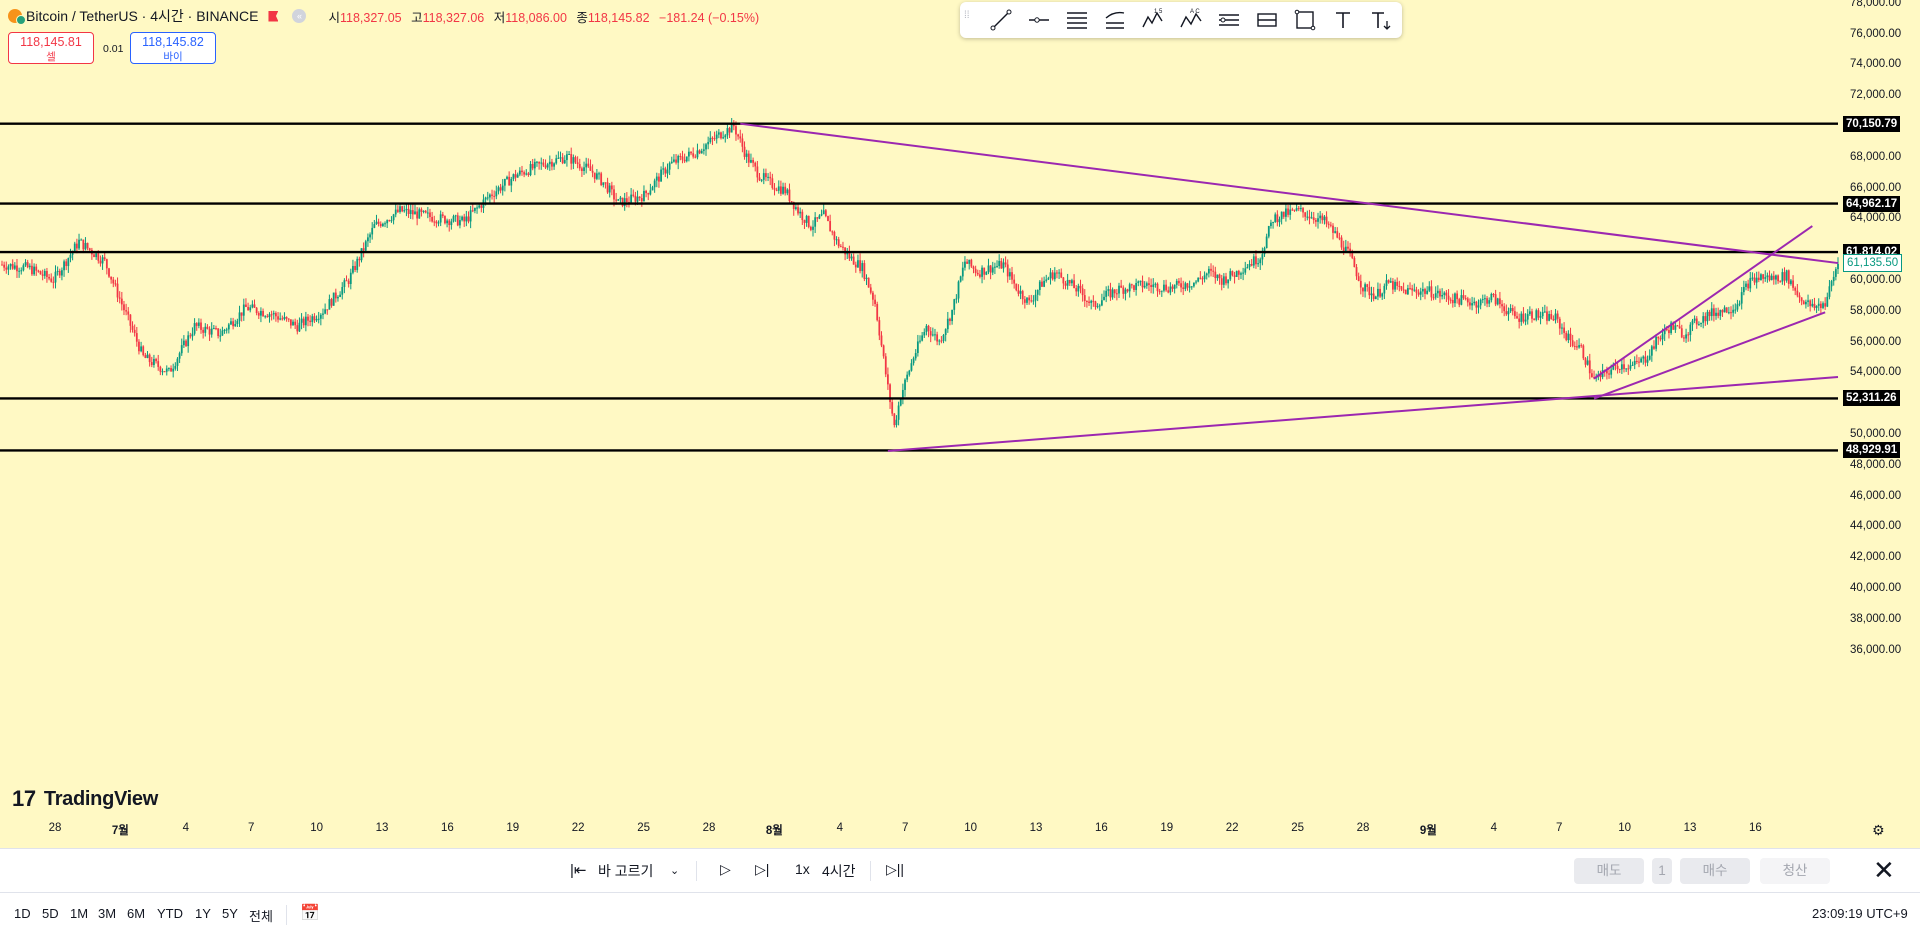  Describe the element at coordinates (1872, 203) in the screenshot. I see `level-price-label: 64,962.17` at that location.